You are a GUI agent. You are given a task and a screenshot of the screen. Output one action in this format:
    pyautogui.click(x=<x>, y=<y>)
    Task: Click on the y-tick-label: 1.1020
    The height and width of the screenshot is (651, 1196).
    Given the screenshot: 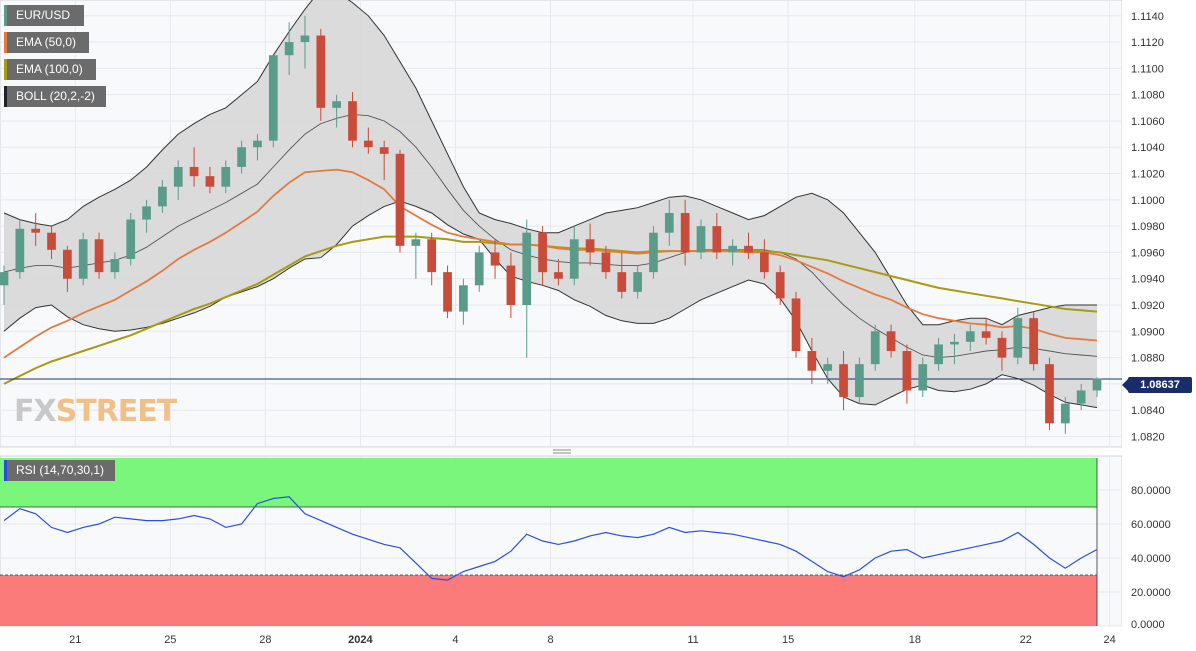 What is the action you would take?
    pyautogui.click(x=1148, y=175)
    